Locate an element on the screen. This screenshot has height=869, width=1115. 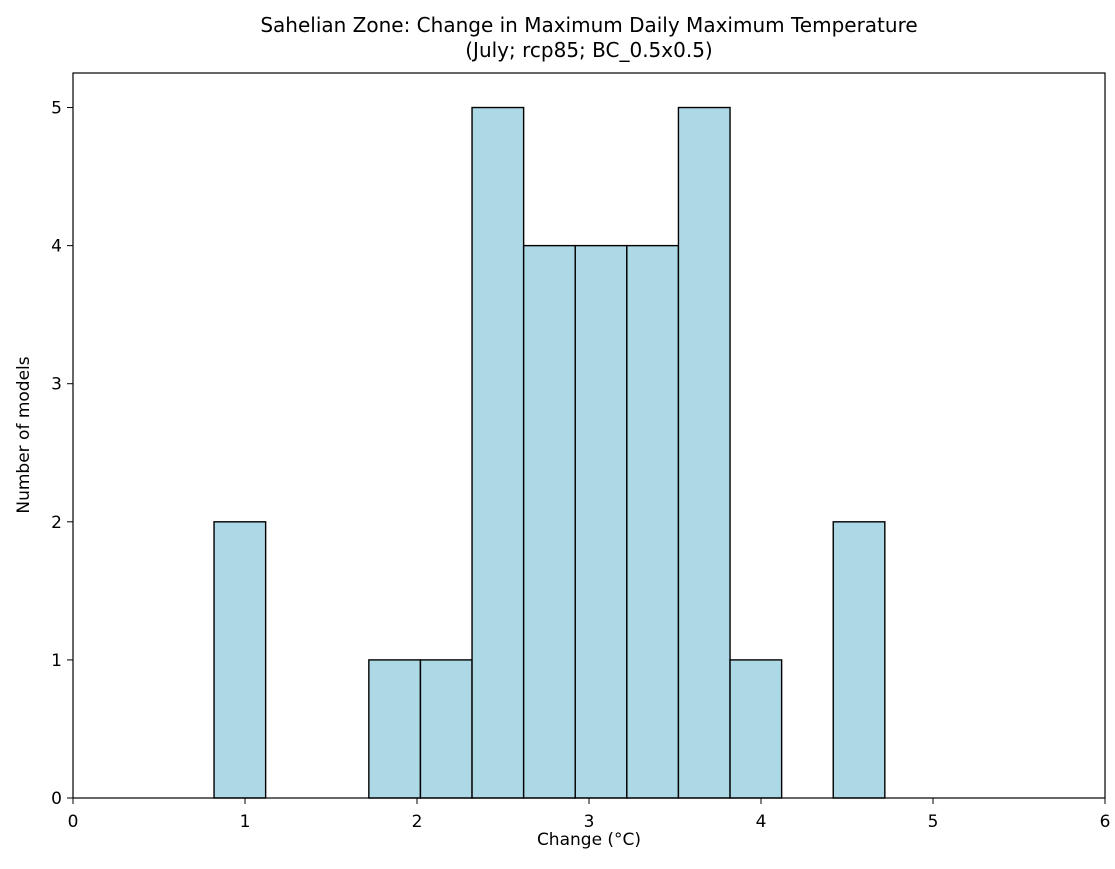
chart-subtitle: (July; rcp85; BC_0.5x0.5) is located at coordinates (588, 50).